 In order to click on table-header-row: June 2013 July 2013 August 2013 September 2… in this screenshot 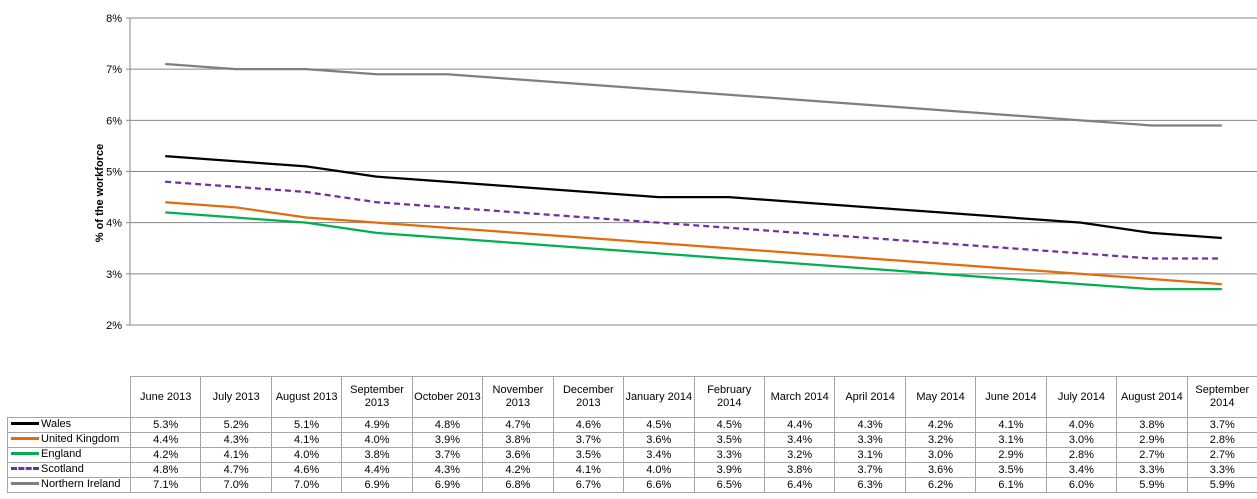, I will do `click(632, 397)`.